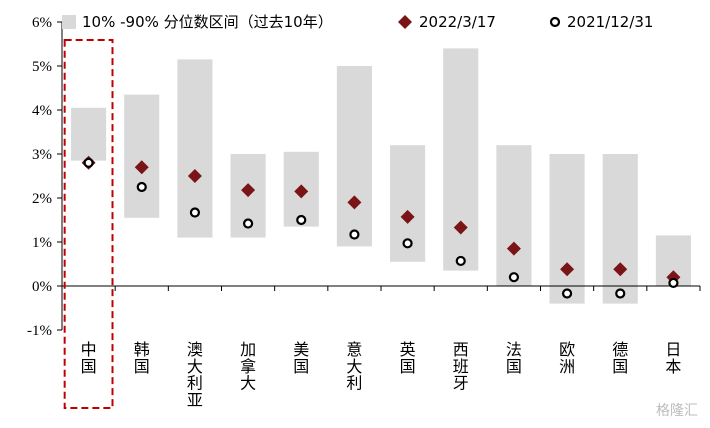 This screenshot has width=710, height=428. Describe the element at coordinates (42, 155) in the screenshot. I see `y-tick-label: 3%` at that location.